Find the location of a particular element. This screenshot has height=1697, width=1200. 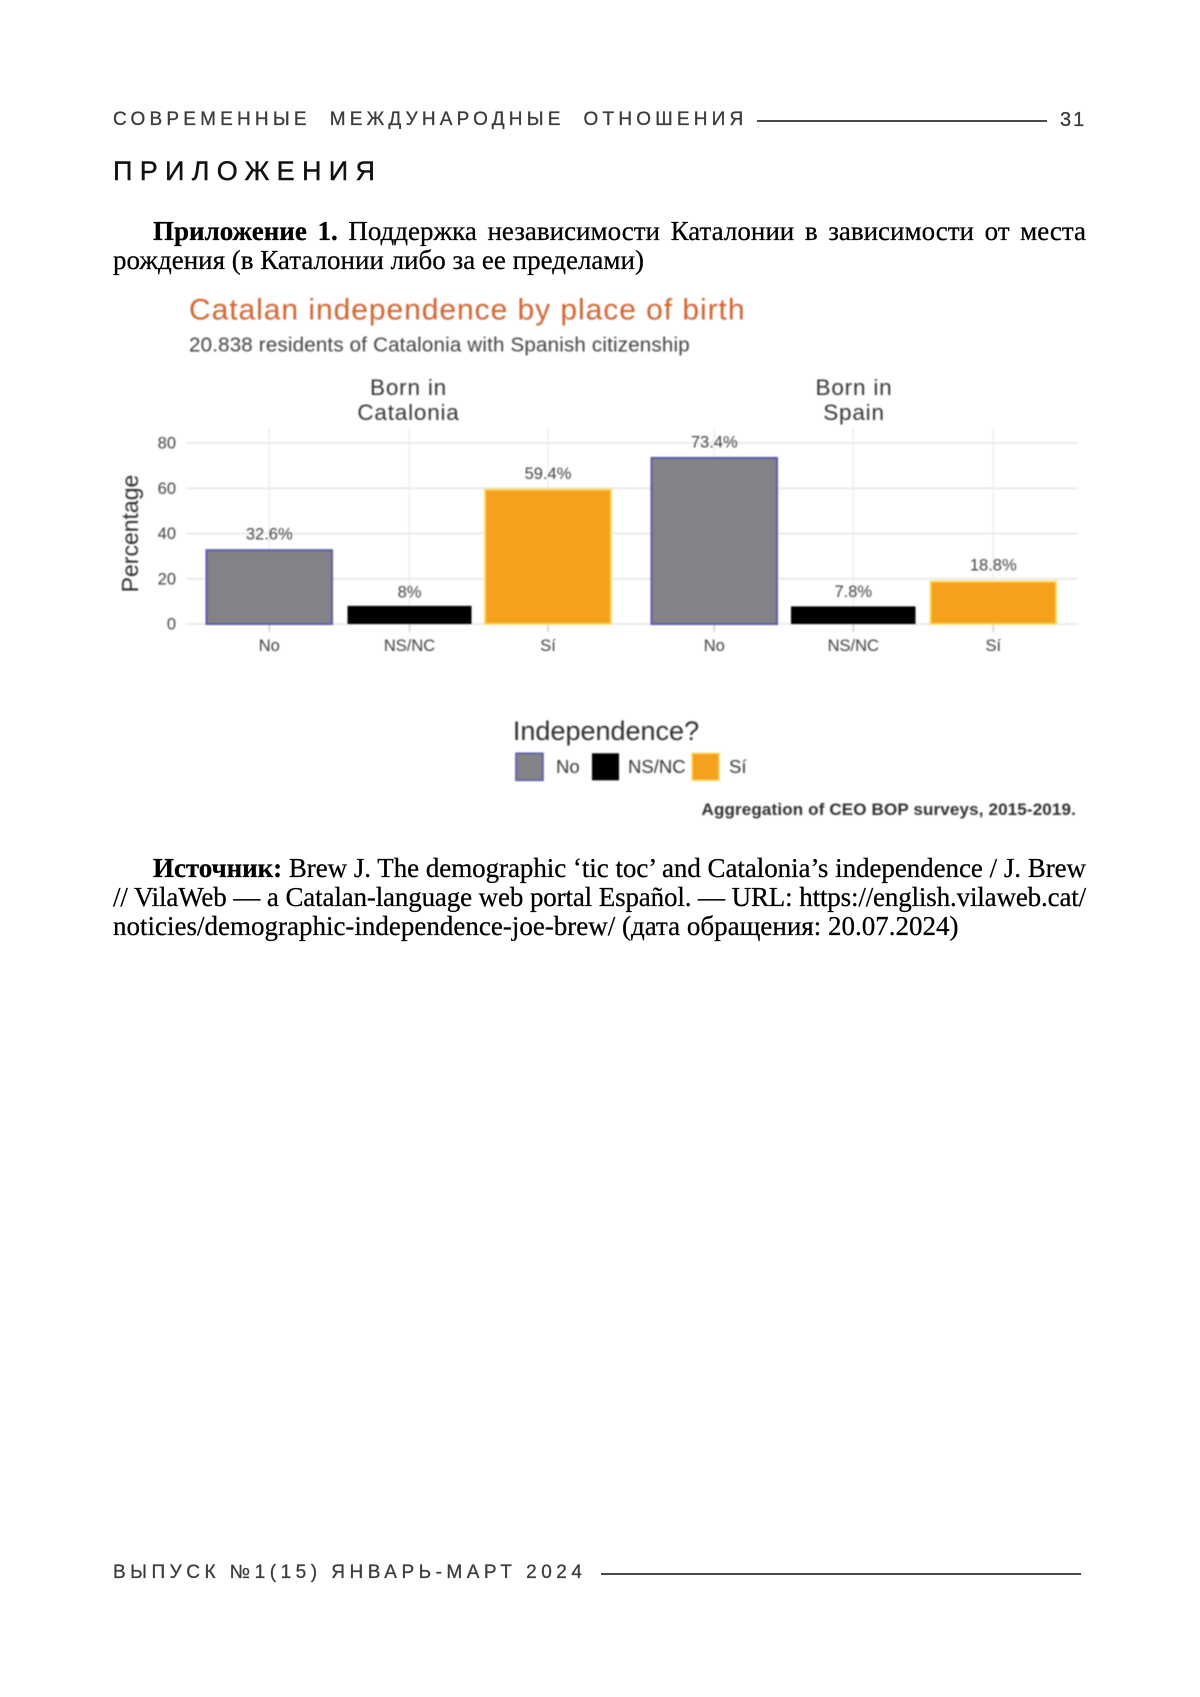

svg-text: Spain is located at coordinates (854, 412).